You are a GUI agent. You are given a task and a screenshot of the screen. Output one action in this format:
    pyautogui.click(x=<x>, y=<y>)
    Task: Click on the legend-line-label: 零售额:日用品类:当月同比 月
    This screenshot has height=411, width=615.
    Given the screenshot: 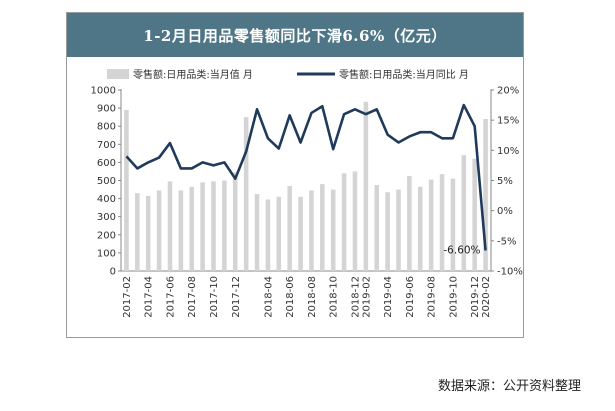 What is the action you would take?
    pyautogui.click(x=404, y=74)
    